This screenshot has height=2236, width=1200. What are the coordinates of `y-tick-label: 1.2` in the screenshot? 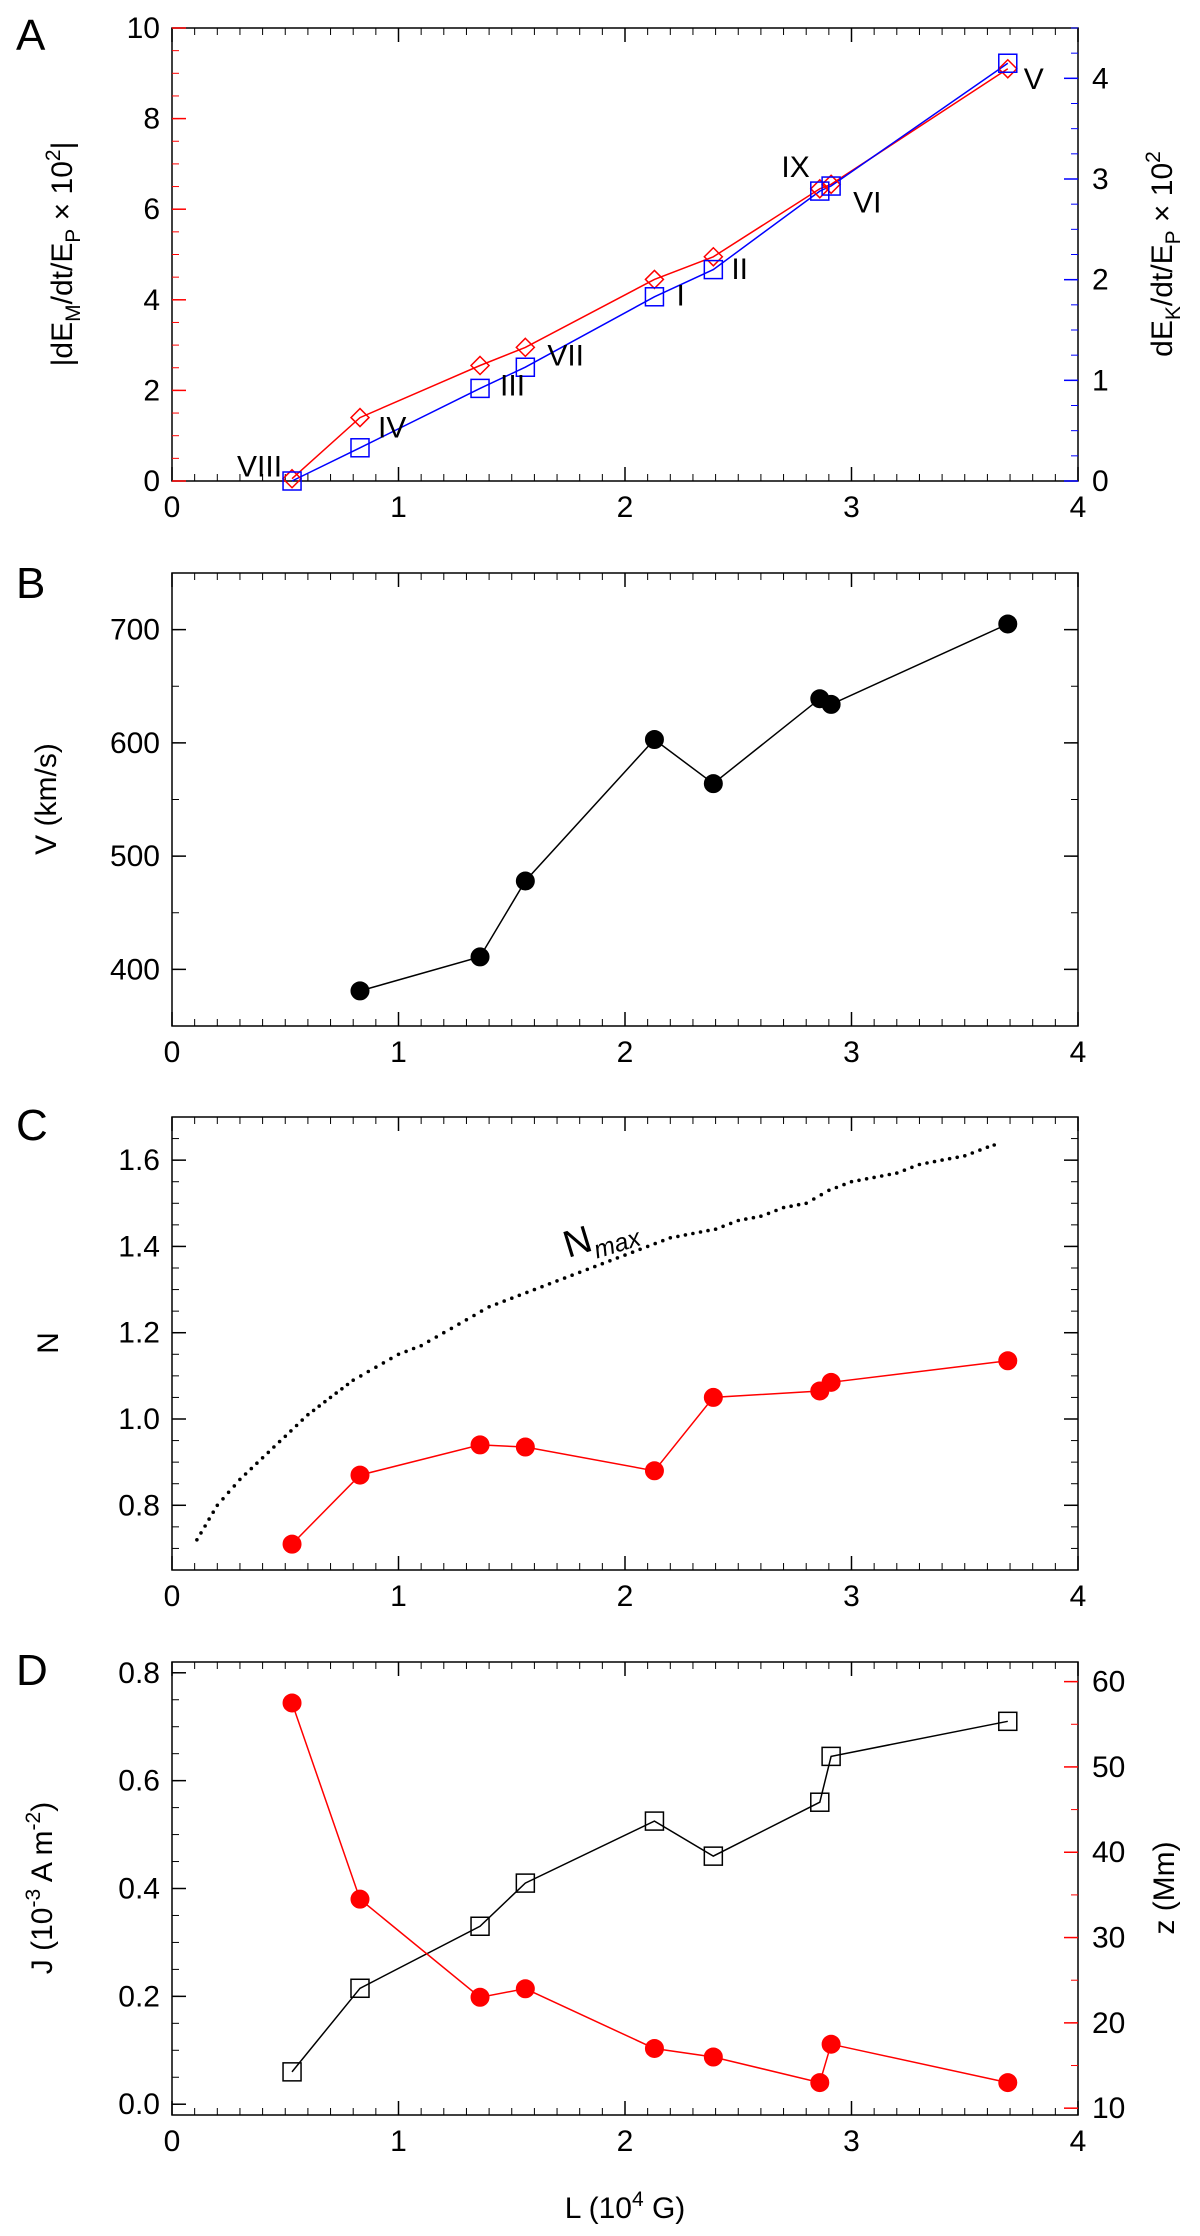 It's located at (139, 1333).